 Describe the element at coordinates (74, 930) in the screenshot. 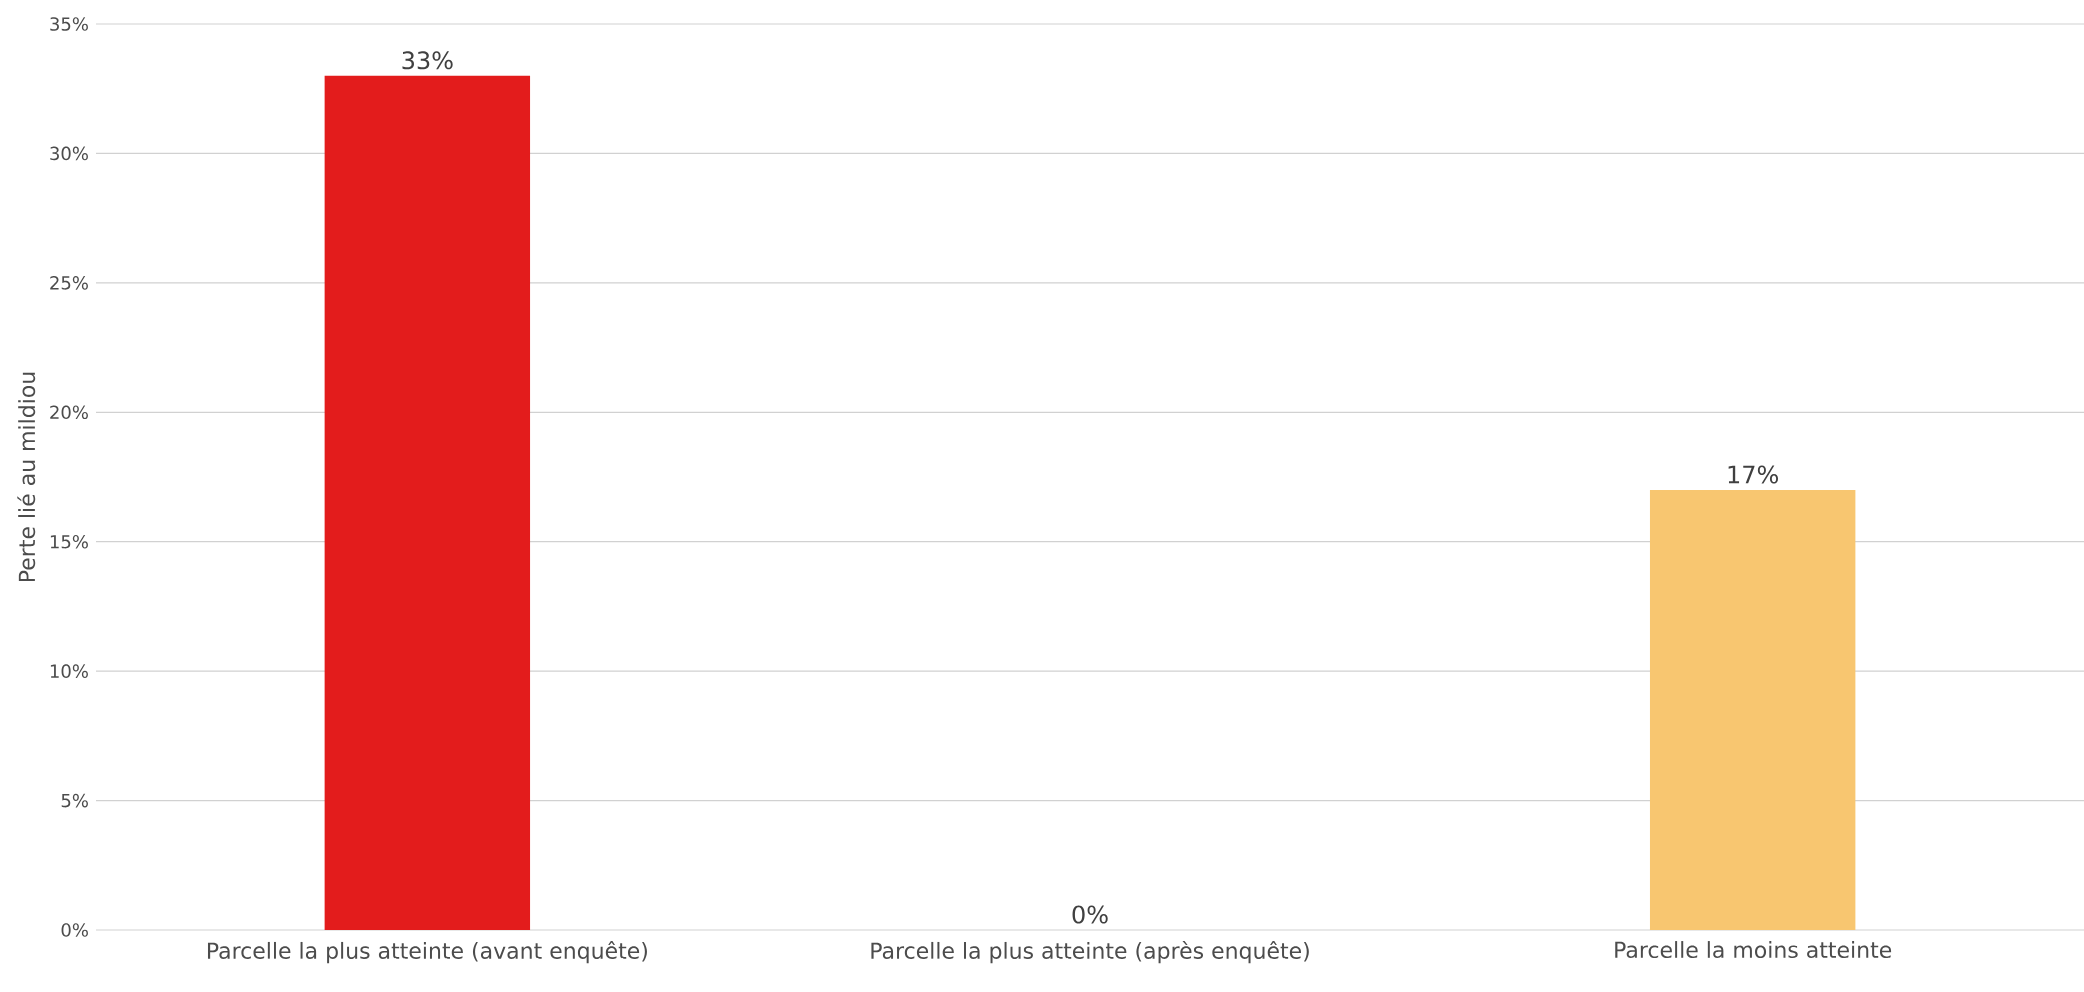

I see `y-tick-label: 0%` at that location.